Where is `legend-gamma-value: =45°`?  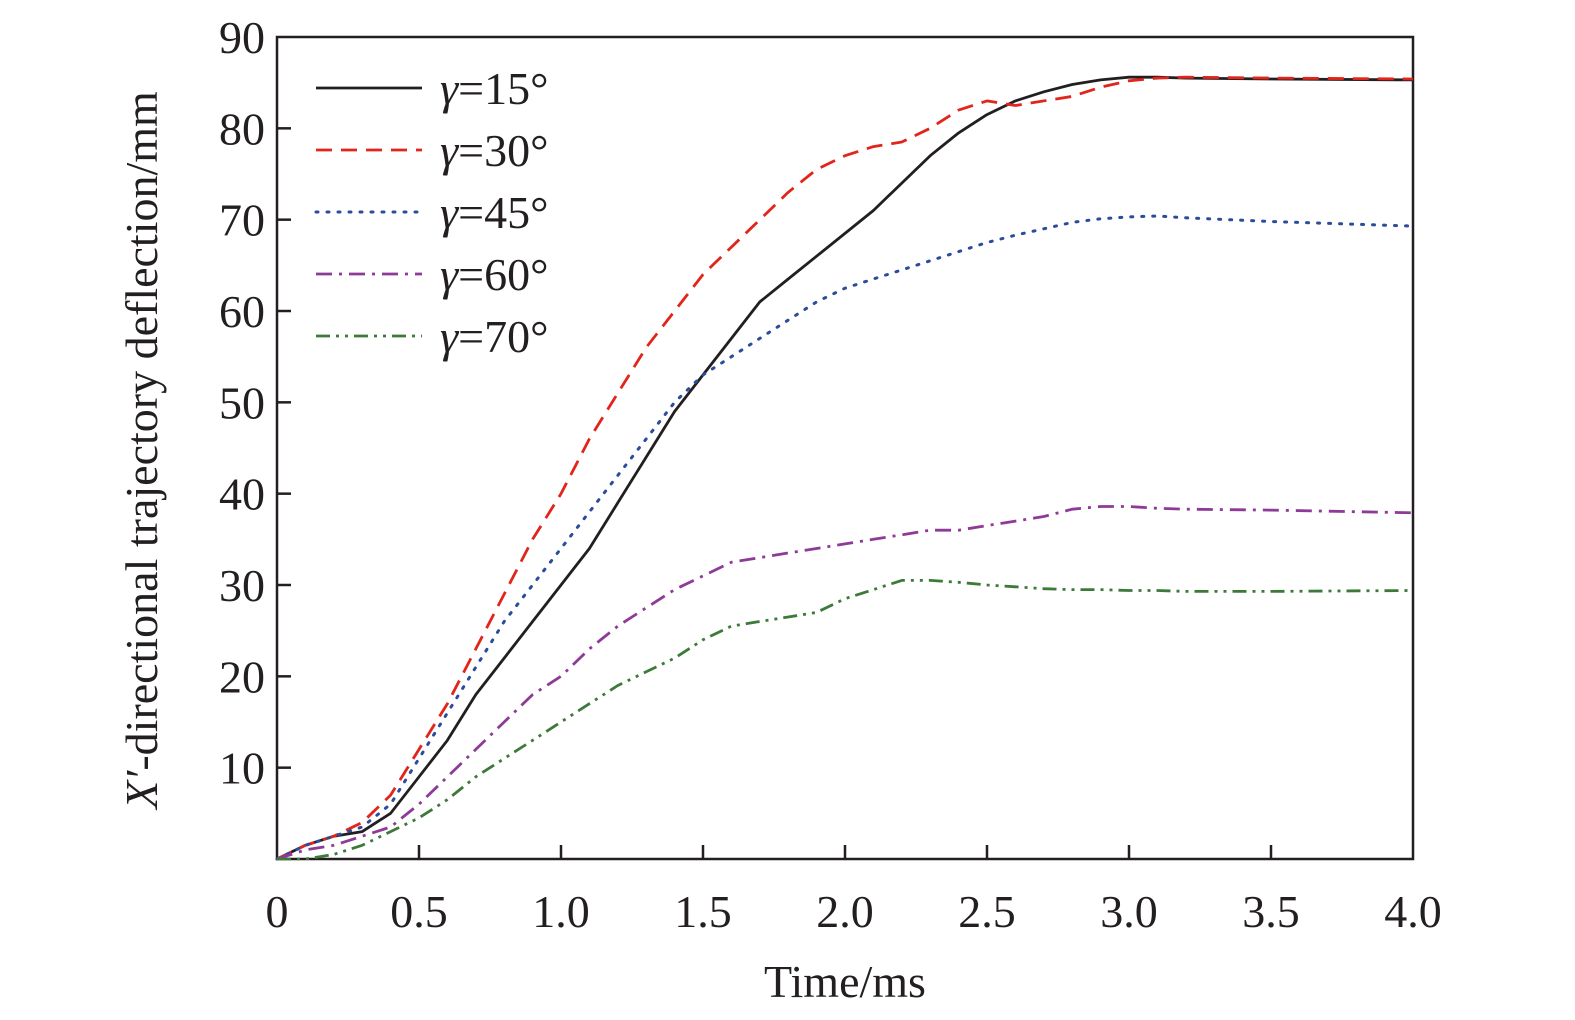 legend-gamma-value: =45° is located at coordinates (503, 212).